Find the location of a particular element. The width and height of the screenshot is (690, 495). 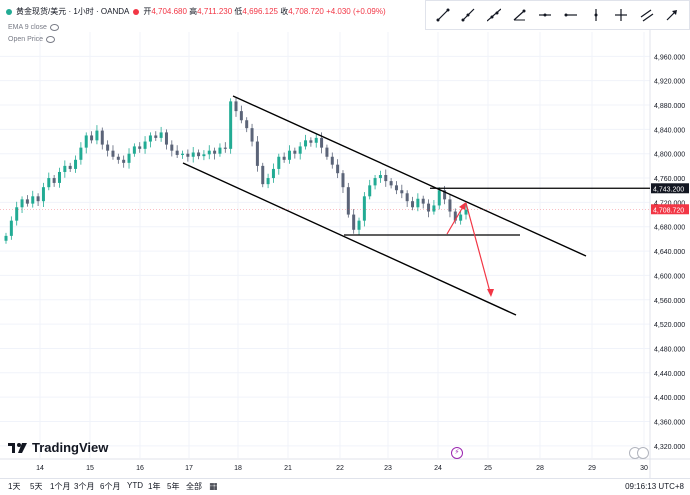

y-tick-label: 4,840.000 is located at coordinates (669, 130).